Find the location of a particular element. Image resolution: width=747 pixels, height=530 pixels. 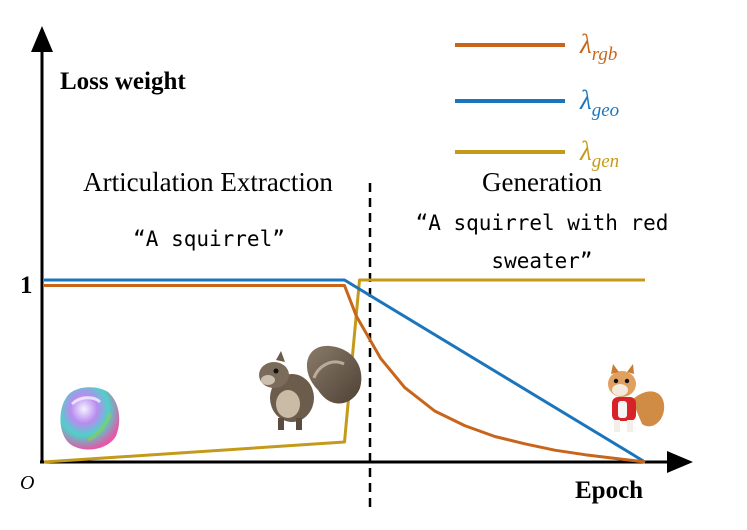

prompt-extraction: “A squirrel” is located at coordinates (209, 239).